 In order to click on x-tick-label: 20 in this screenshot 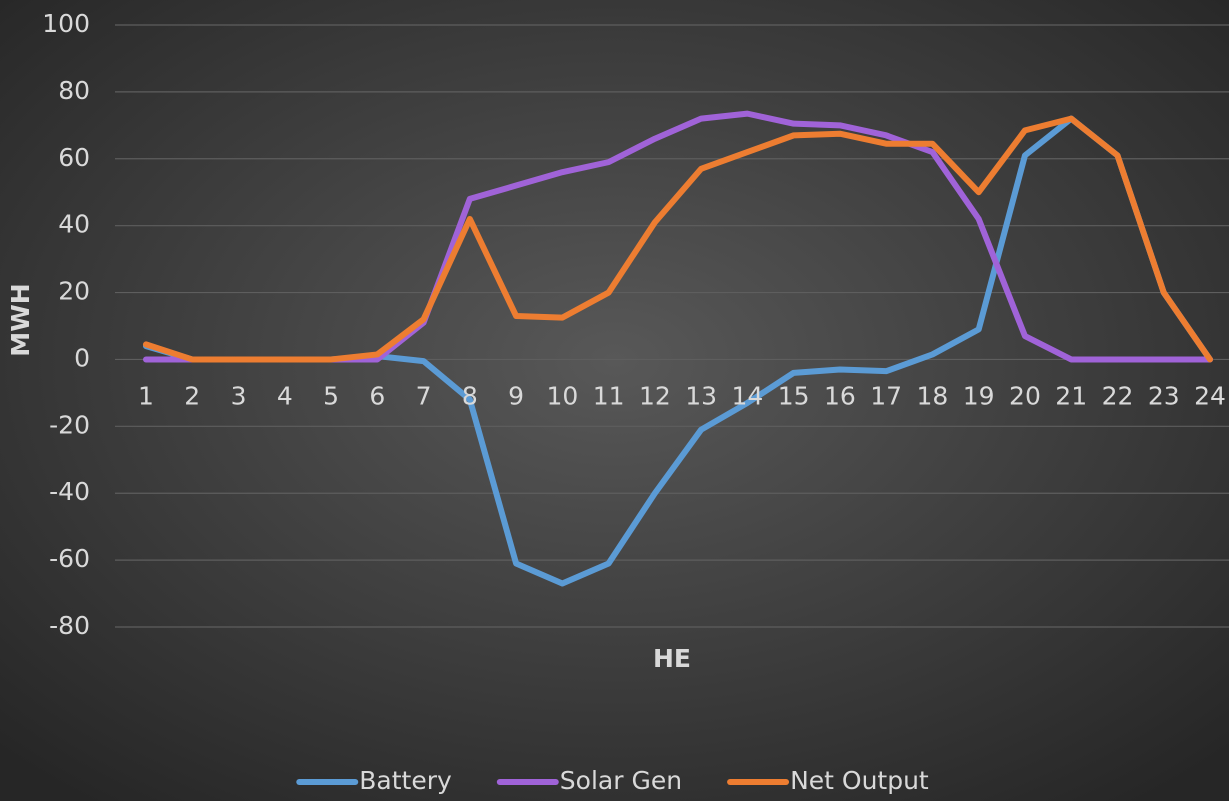, I will do `click(1025, 395)`.